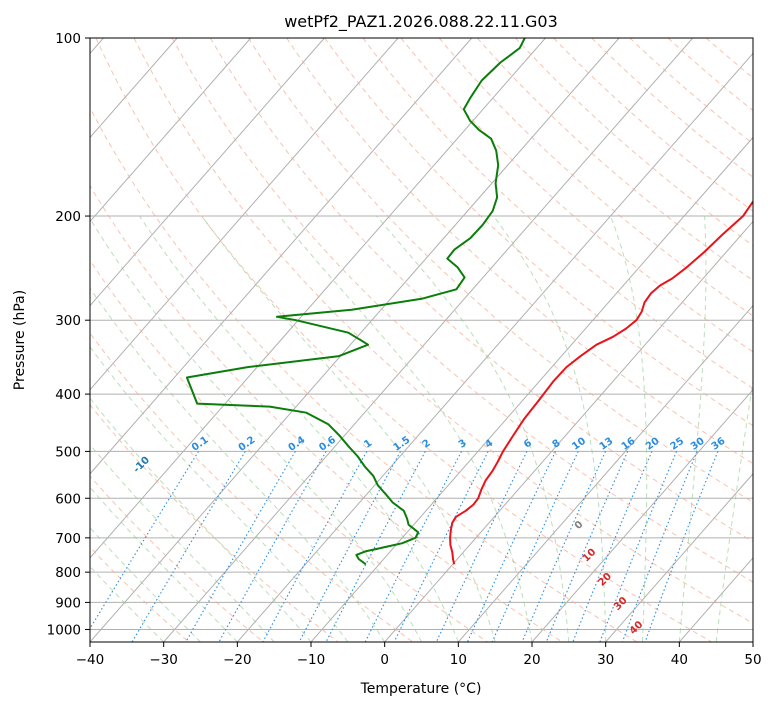 The height and width of the screenshot is (708, 775). I want to click on x-tick-label: −40, so click(90, 660).